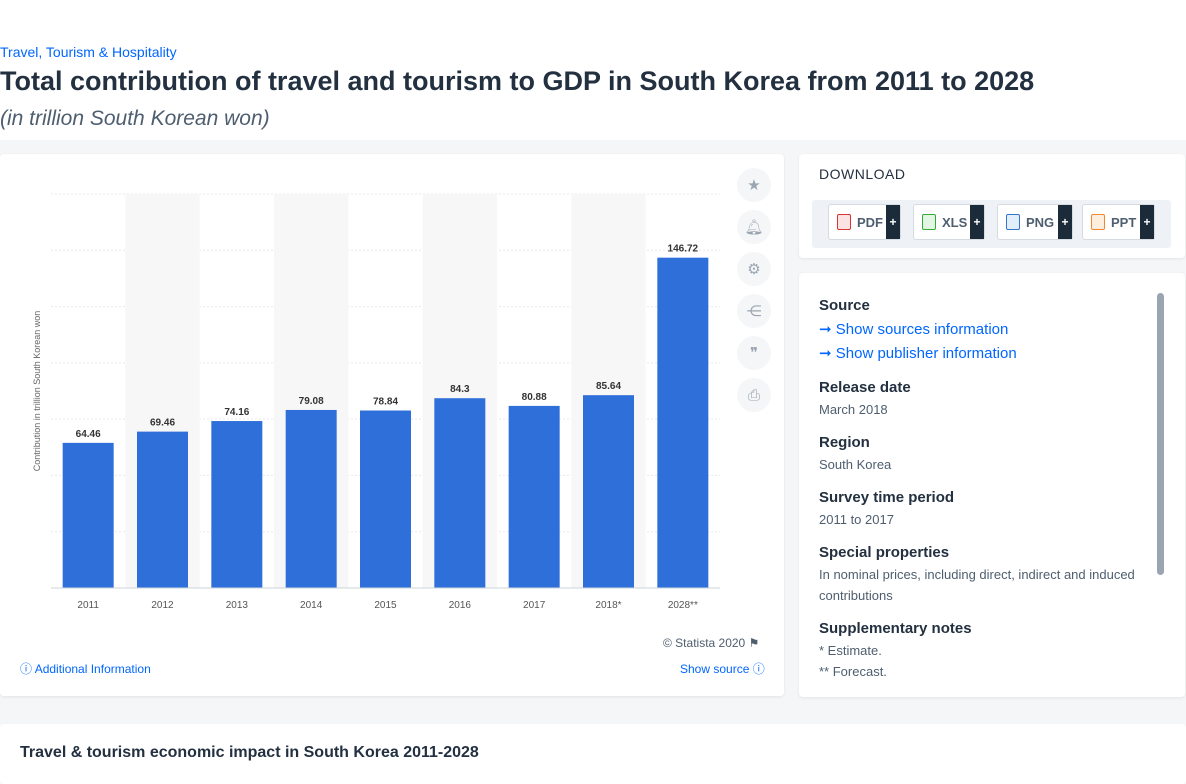 This screenshot has width=1186, height=784. What do you see at coordinates (853, 671) in the screenshot?
I see `supplementary-note-2: ** Forecast.` at bounding box center [853, 671].